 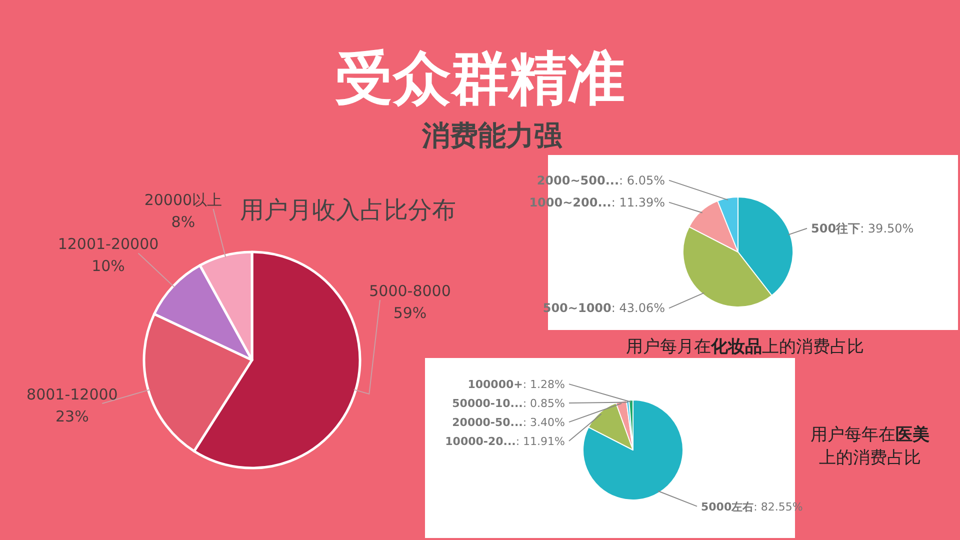 I want to click on data-label: : 3.40%, so click(x=543, y=423).